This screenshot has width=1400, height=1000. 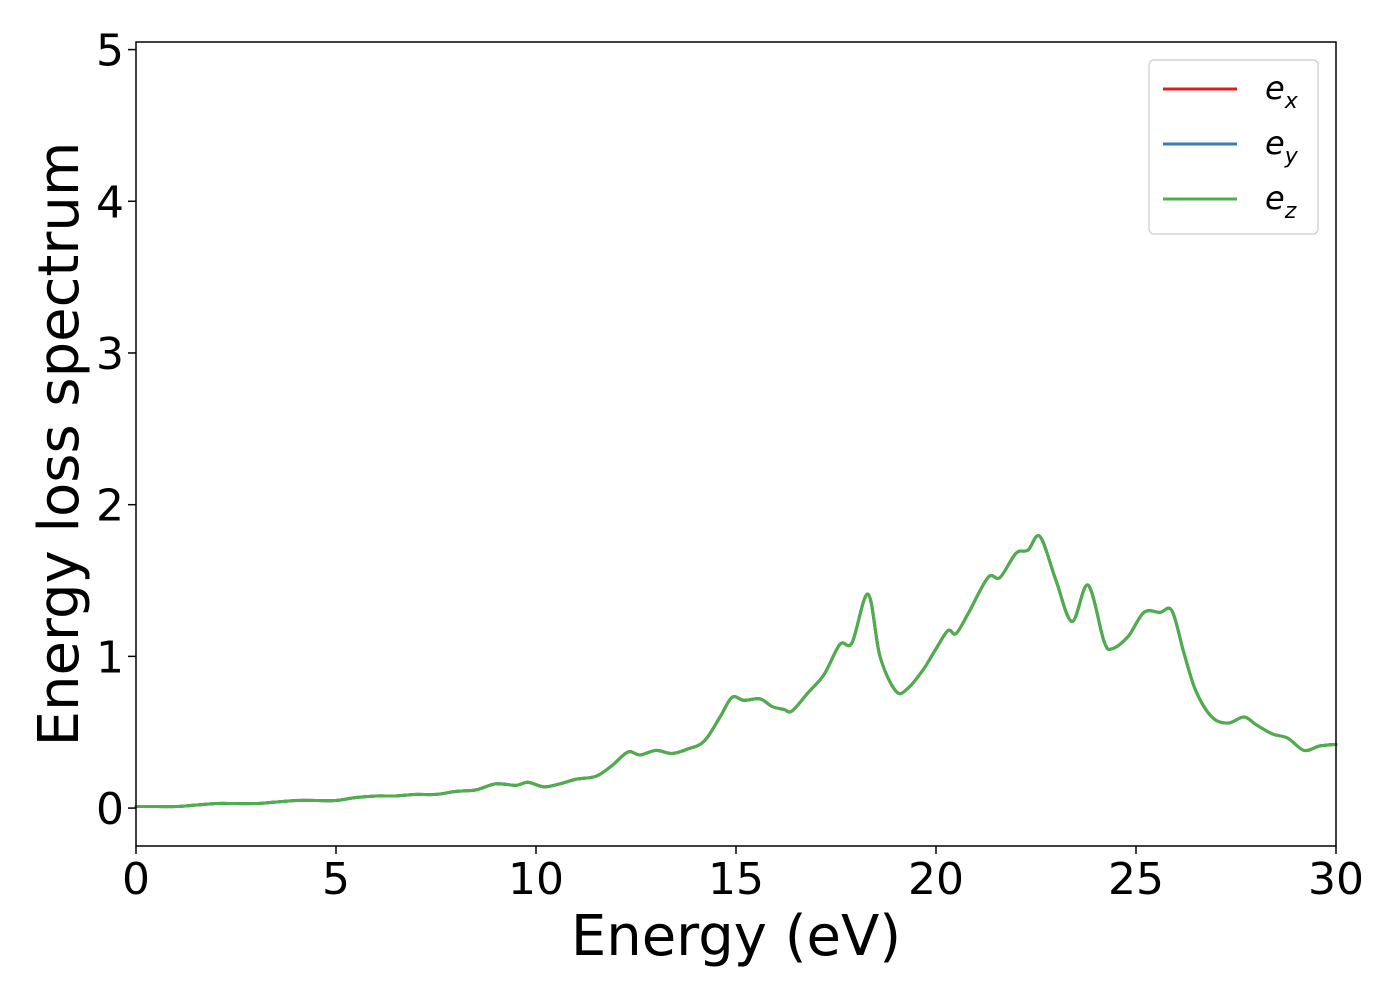 I want to click on y-tick-label: 4, so click(x=110, y=202).